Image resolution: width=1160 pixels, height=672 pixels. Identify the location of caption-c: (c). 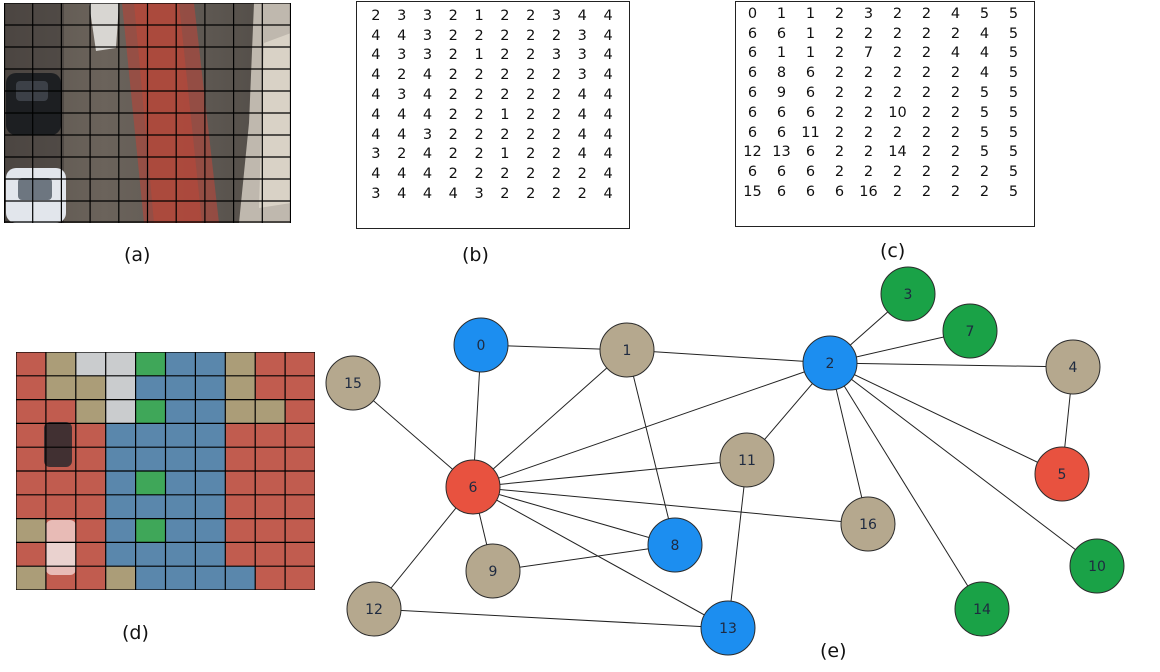
(893, 251).